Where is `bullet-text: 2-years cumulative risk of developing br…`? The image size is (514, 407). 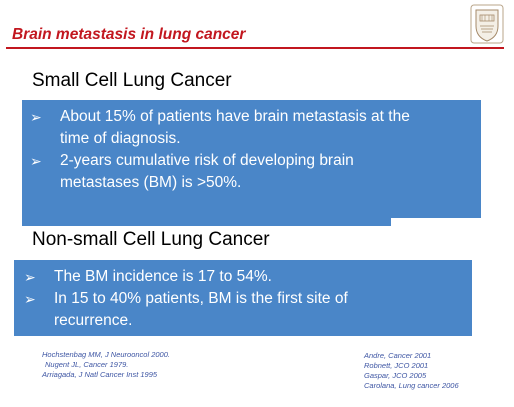 bullet-text: 2-years cumulative risk of developing br… is located at coordinates (207, 160).